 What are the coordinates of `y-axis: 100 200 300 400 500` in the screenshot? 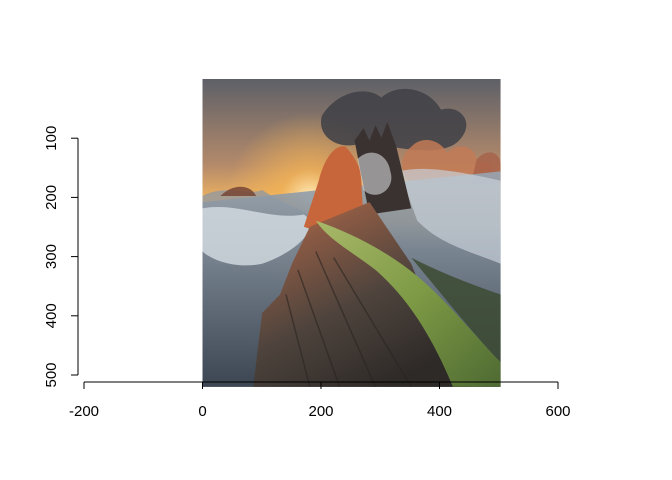 It's located at (61, 257).